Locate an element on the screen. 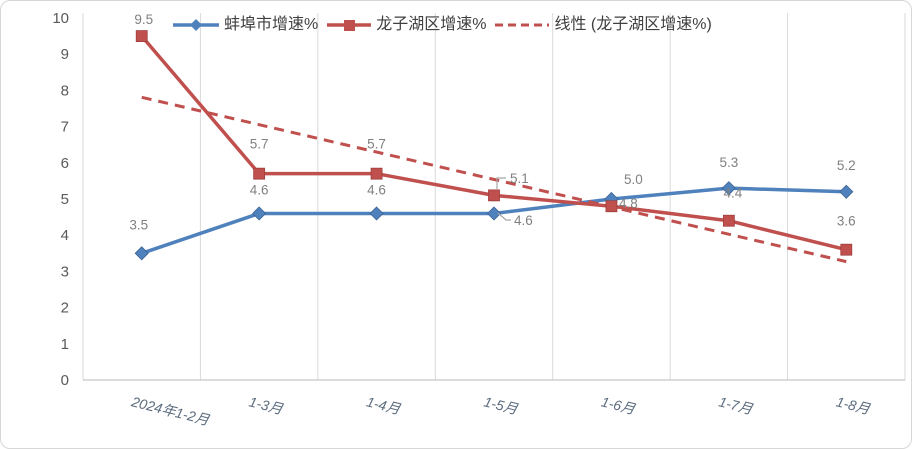 This screenshot has height=449, width=912. legend-item-longzihu: 龙子湖区增速% is located at coordinates (406, 25).